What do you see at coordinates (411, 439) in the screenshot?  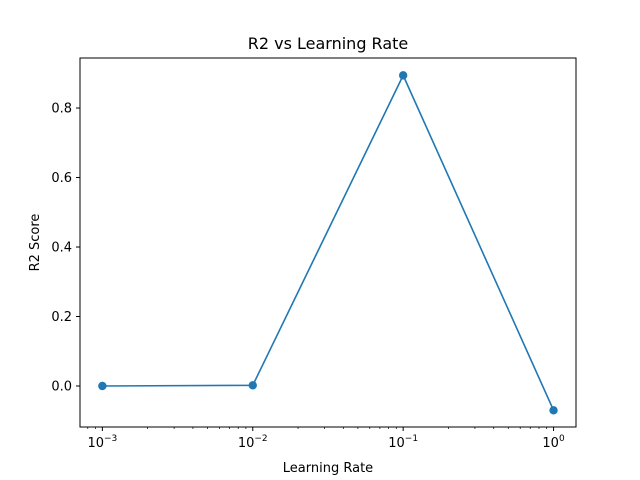 I see `x-tick-label-exponent: −1` at bounding box center [411, 439].